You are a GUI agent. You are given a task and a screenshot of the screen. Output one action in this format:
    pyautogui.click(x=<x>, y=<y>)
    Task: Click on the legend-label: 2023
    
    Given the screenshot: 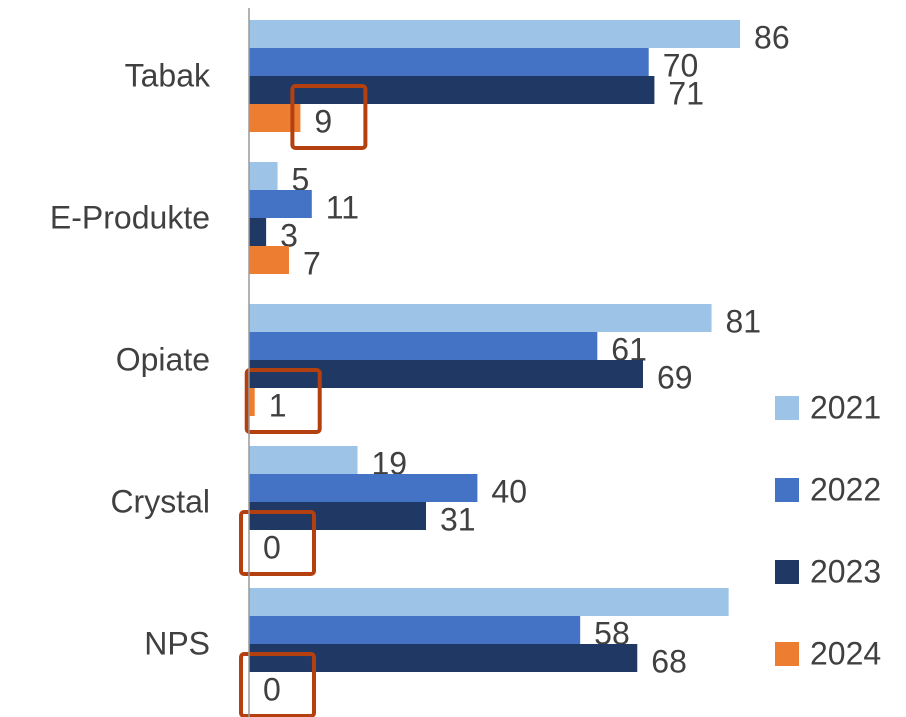 What is the action you would take?
    pyautogui.click(x=845, y=571)
    